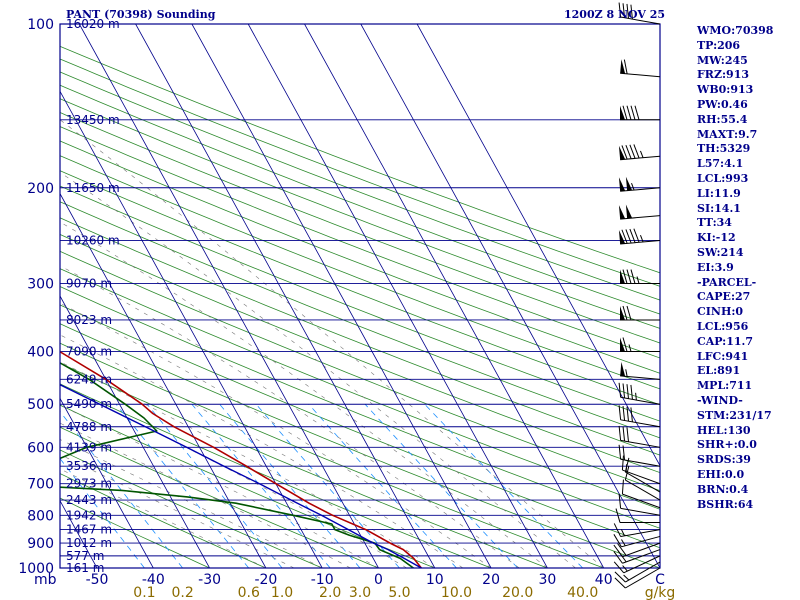  What do you see at coordinates (265, 580) in the screenshot?
I see `temperature-tick-label: -20` at bounding box center [265, 580].